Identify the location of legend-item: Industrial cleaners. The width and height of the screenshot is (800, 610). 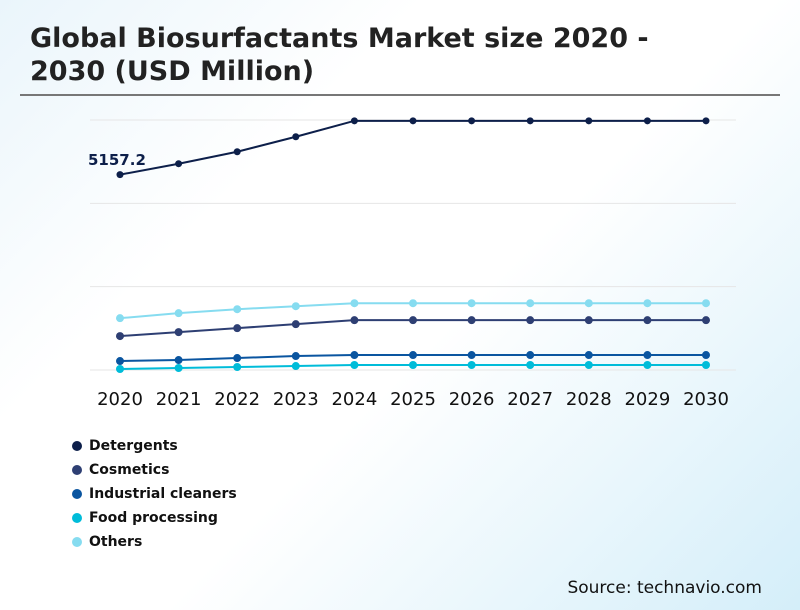
(154, 494).